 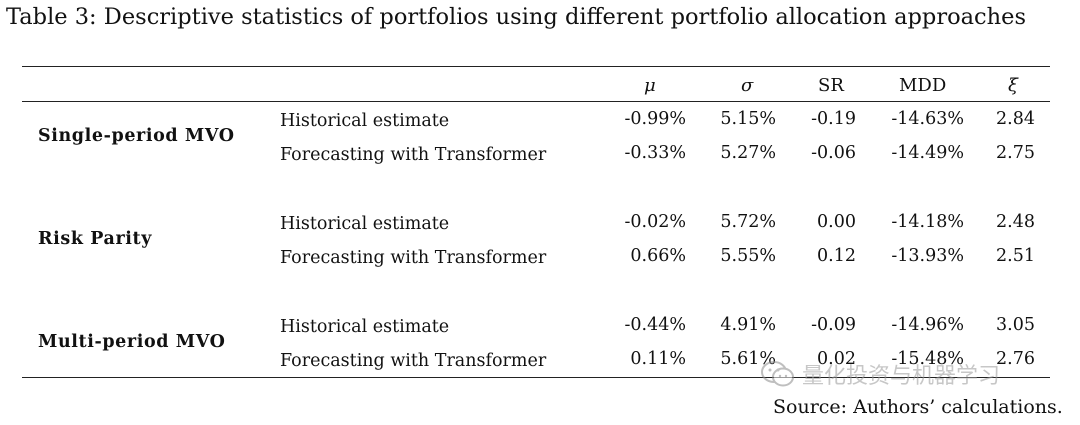 What do you see at coordinates (748, 325) in the screenshot?
I see `sigma-cell: 4.91%` at bounding box center [748, 325].